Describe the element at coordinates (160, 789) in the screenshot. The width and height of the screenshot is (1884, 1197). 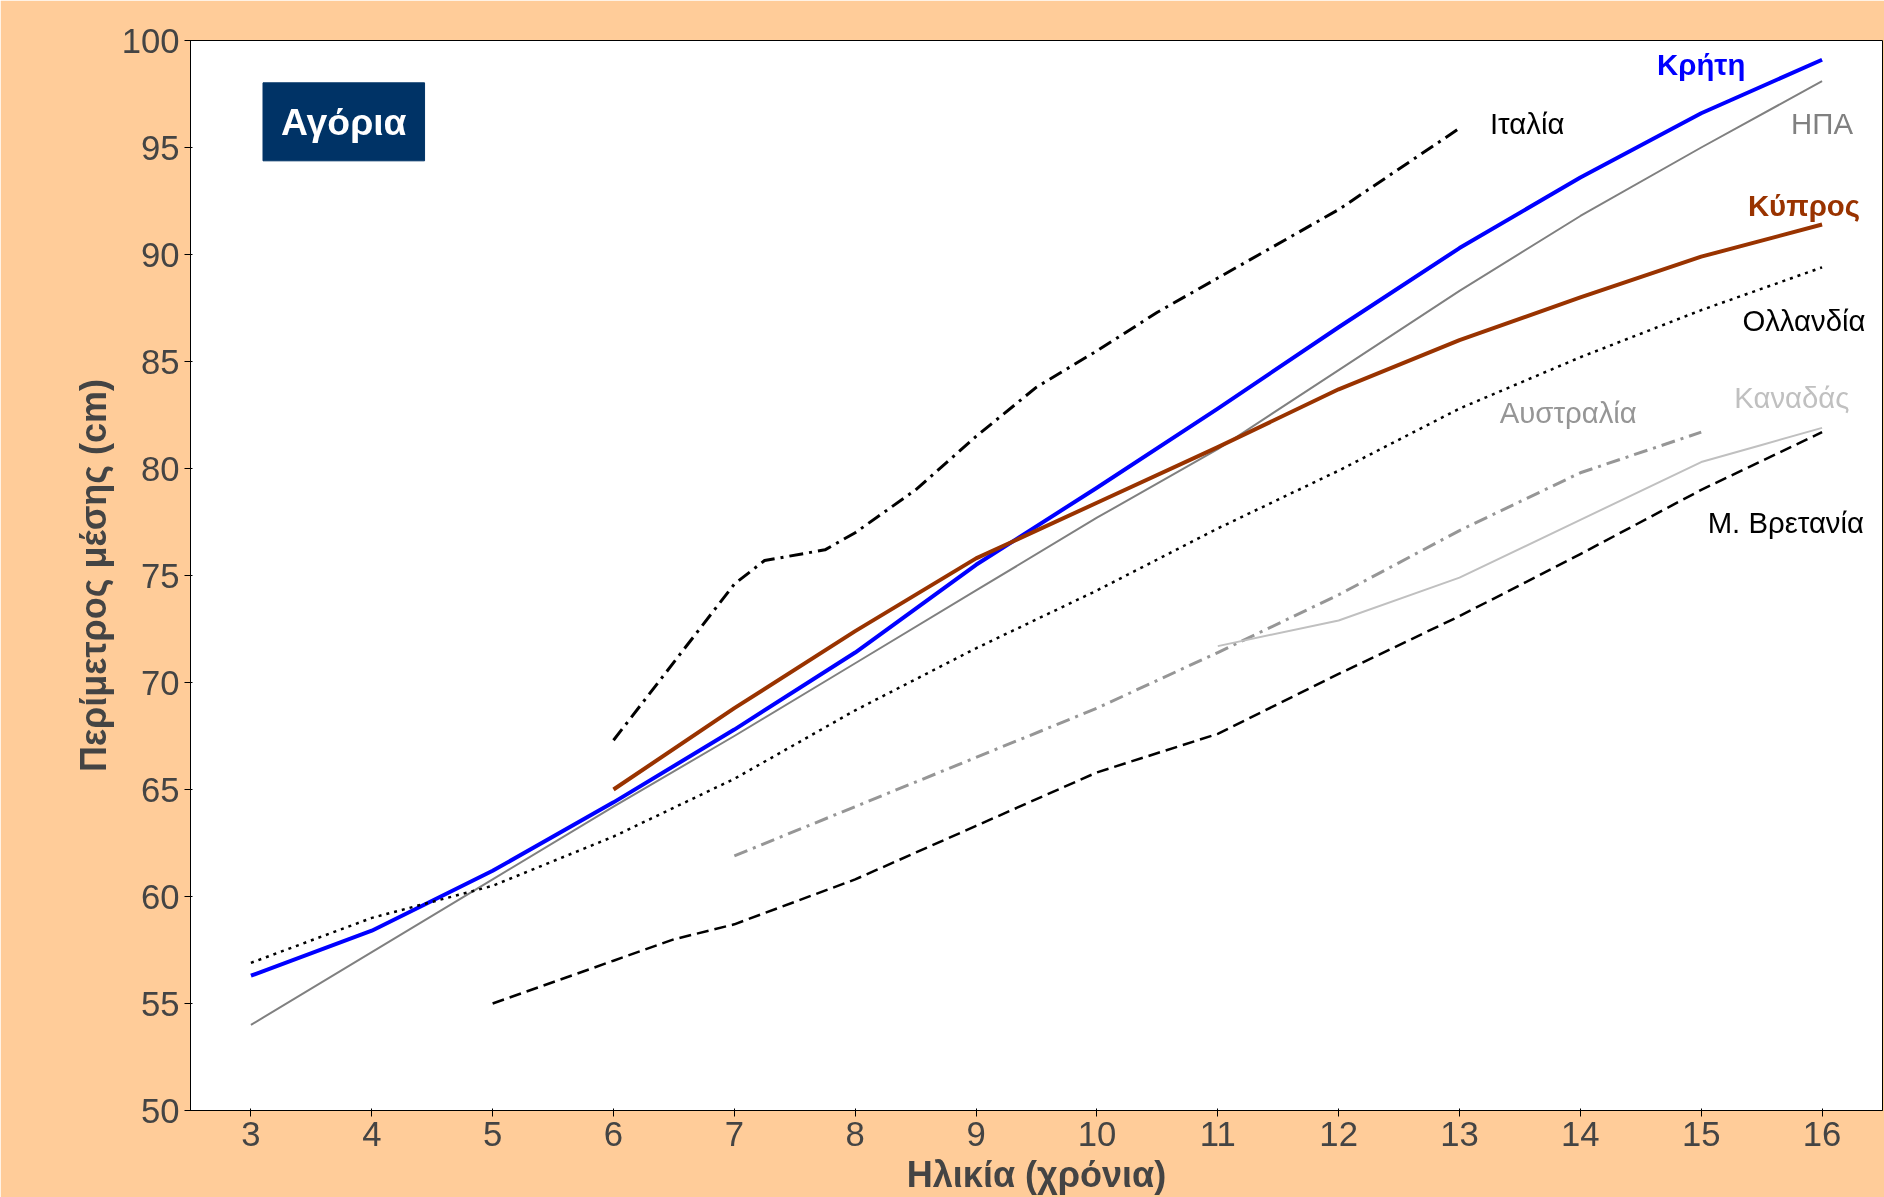
I see `y-tick-label: 65` at that location.